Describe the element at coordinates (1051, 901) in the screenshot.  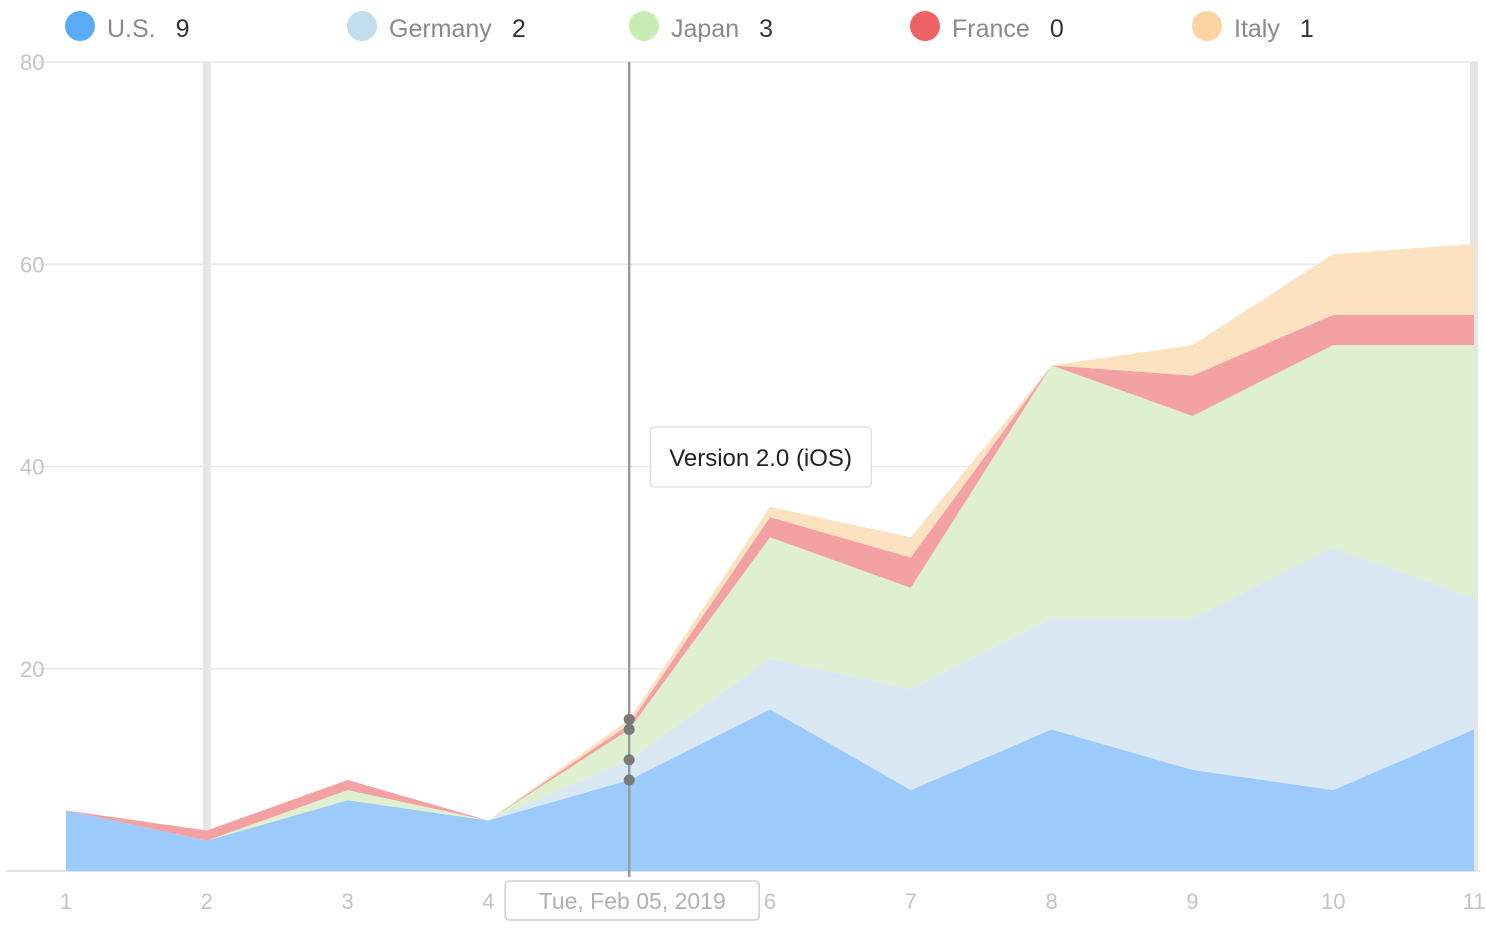
I see `x-tick-label: 8` at that location.